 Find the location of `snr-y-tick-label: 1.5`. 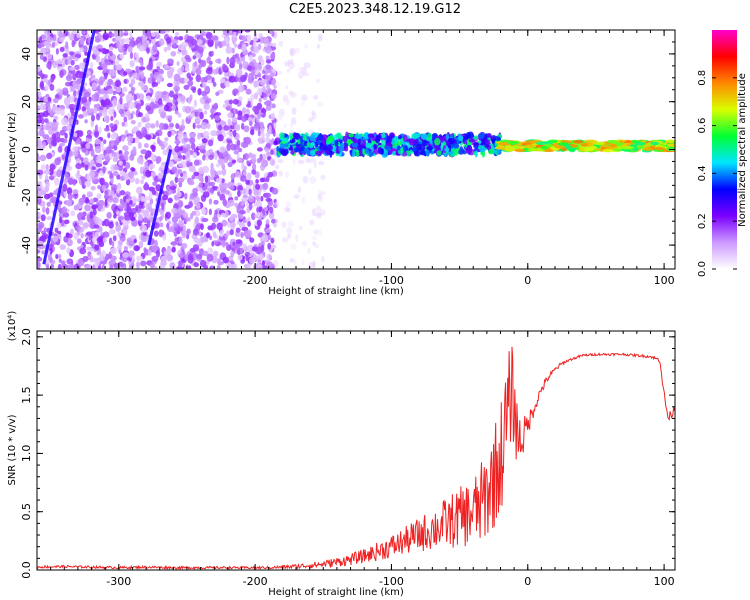

snr-y-tick-label: 1.5 is located at coordinates (26, 395).